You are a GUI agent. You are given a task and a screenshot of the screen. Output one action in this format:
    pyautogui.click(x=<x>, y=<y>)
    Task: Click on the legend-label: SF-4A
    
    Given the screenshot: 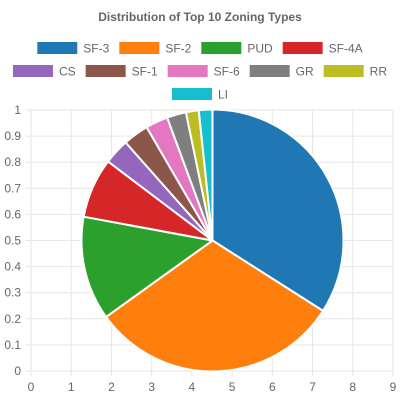 What is the action you would take?
    pyautogui.click(x=346, y=49)
    